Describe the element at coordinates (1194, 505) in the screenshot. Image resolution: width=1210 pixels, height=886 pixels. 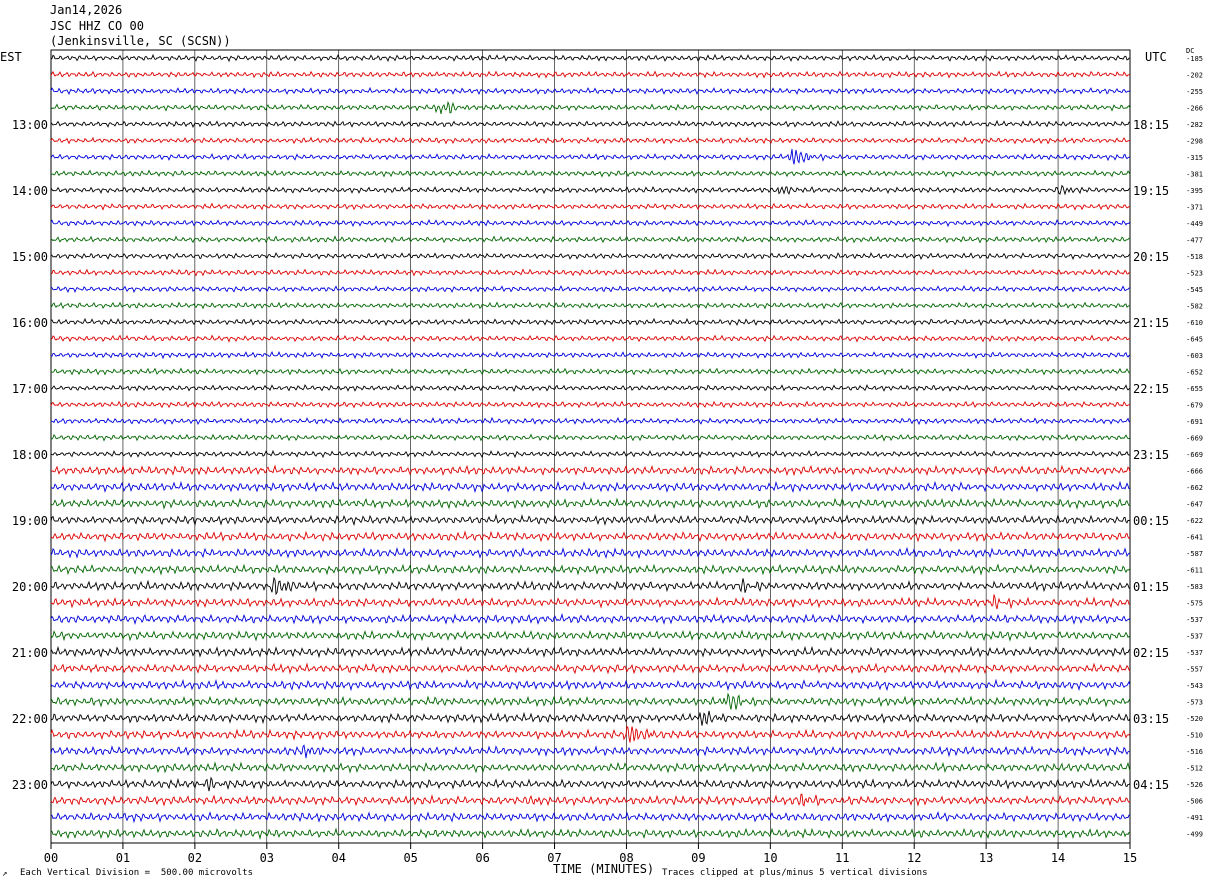
I see `dc-offset-label: -647` at that location.